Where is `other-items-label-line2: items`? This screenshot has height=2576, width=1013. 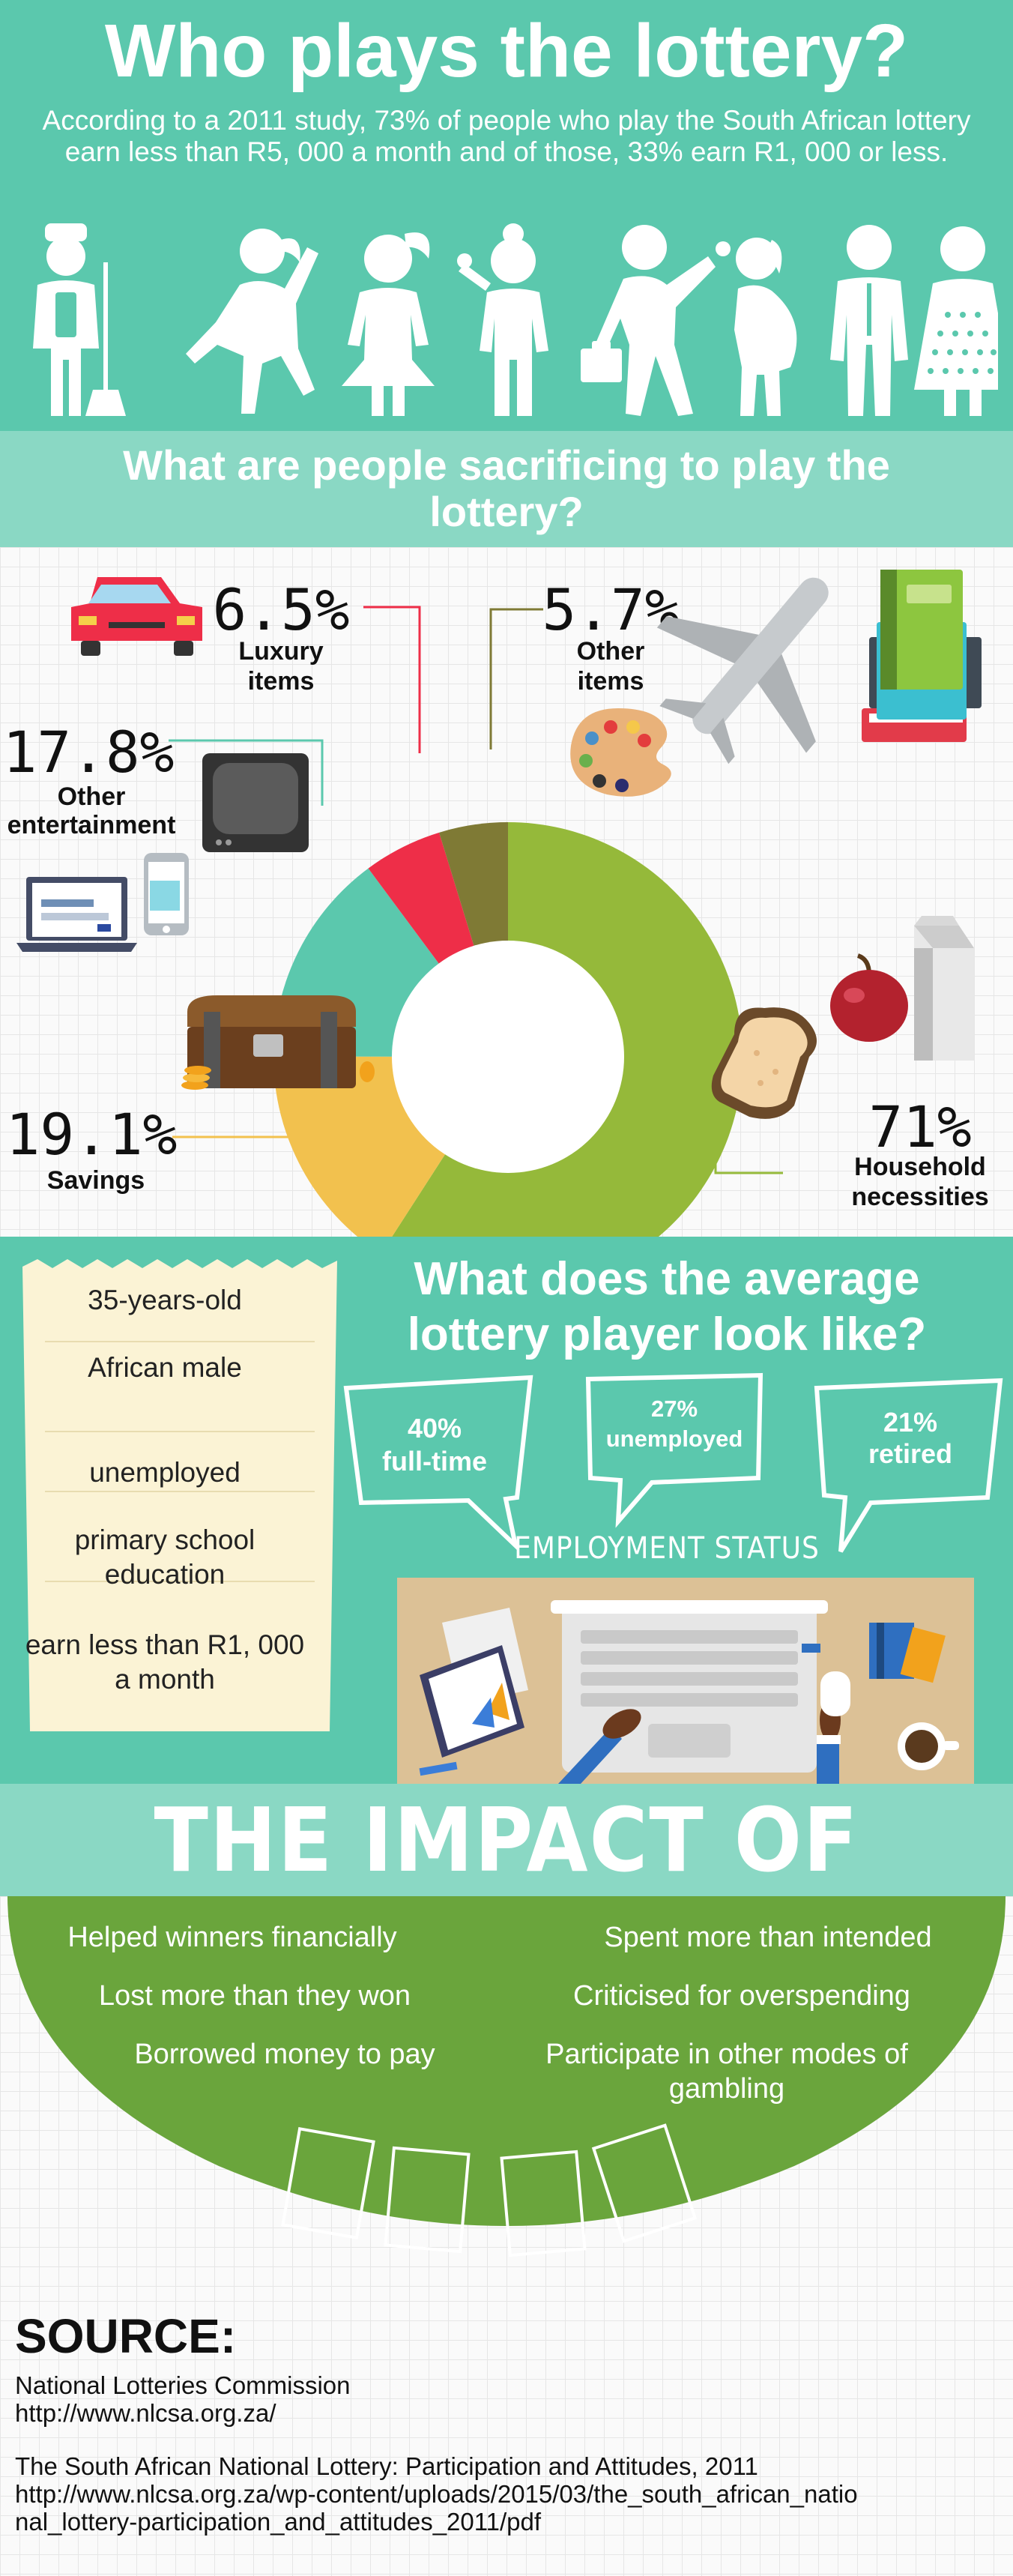
other-items-label-line2: items is located at coordinates (611, 681).